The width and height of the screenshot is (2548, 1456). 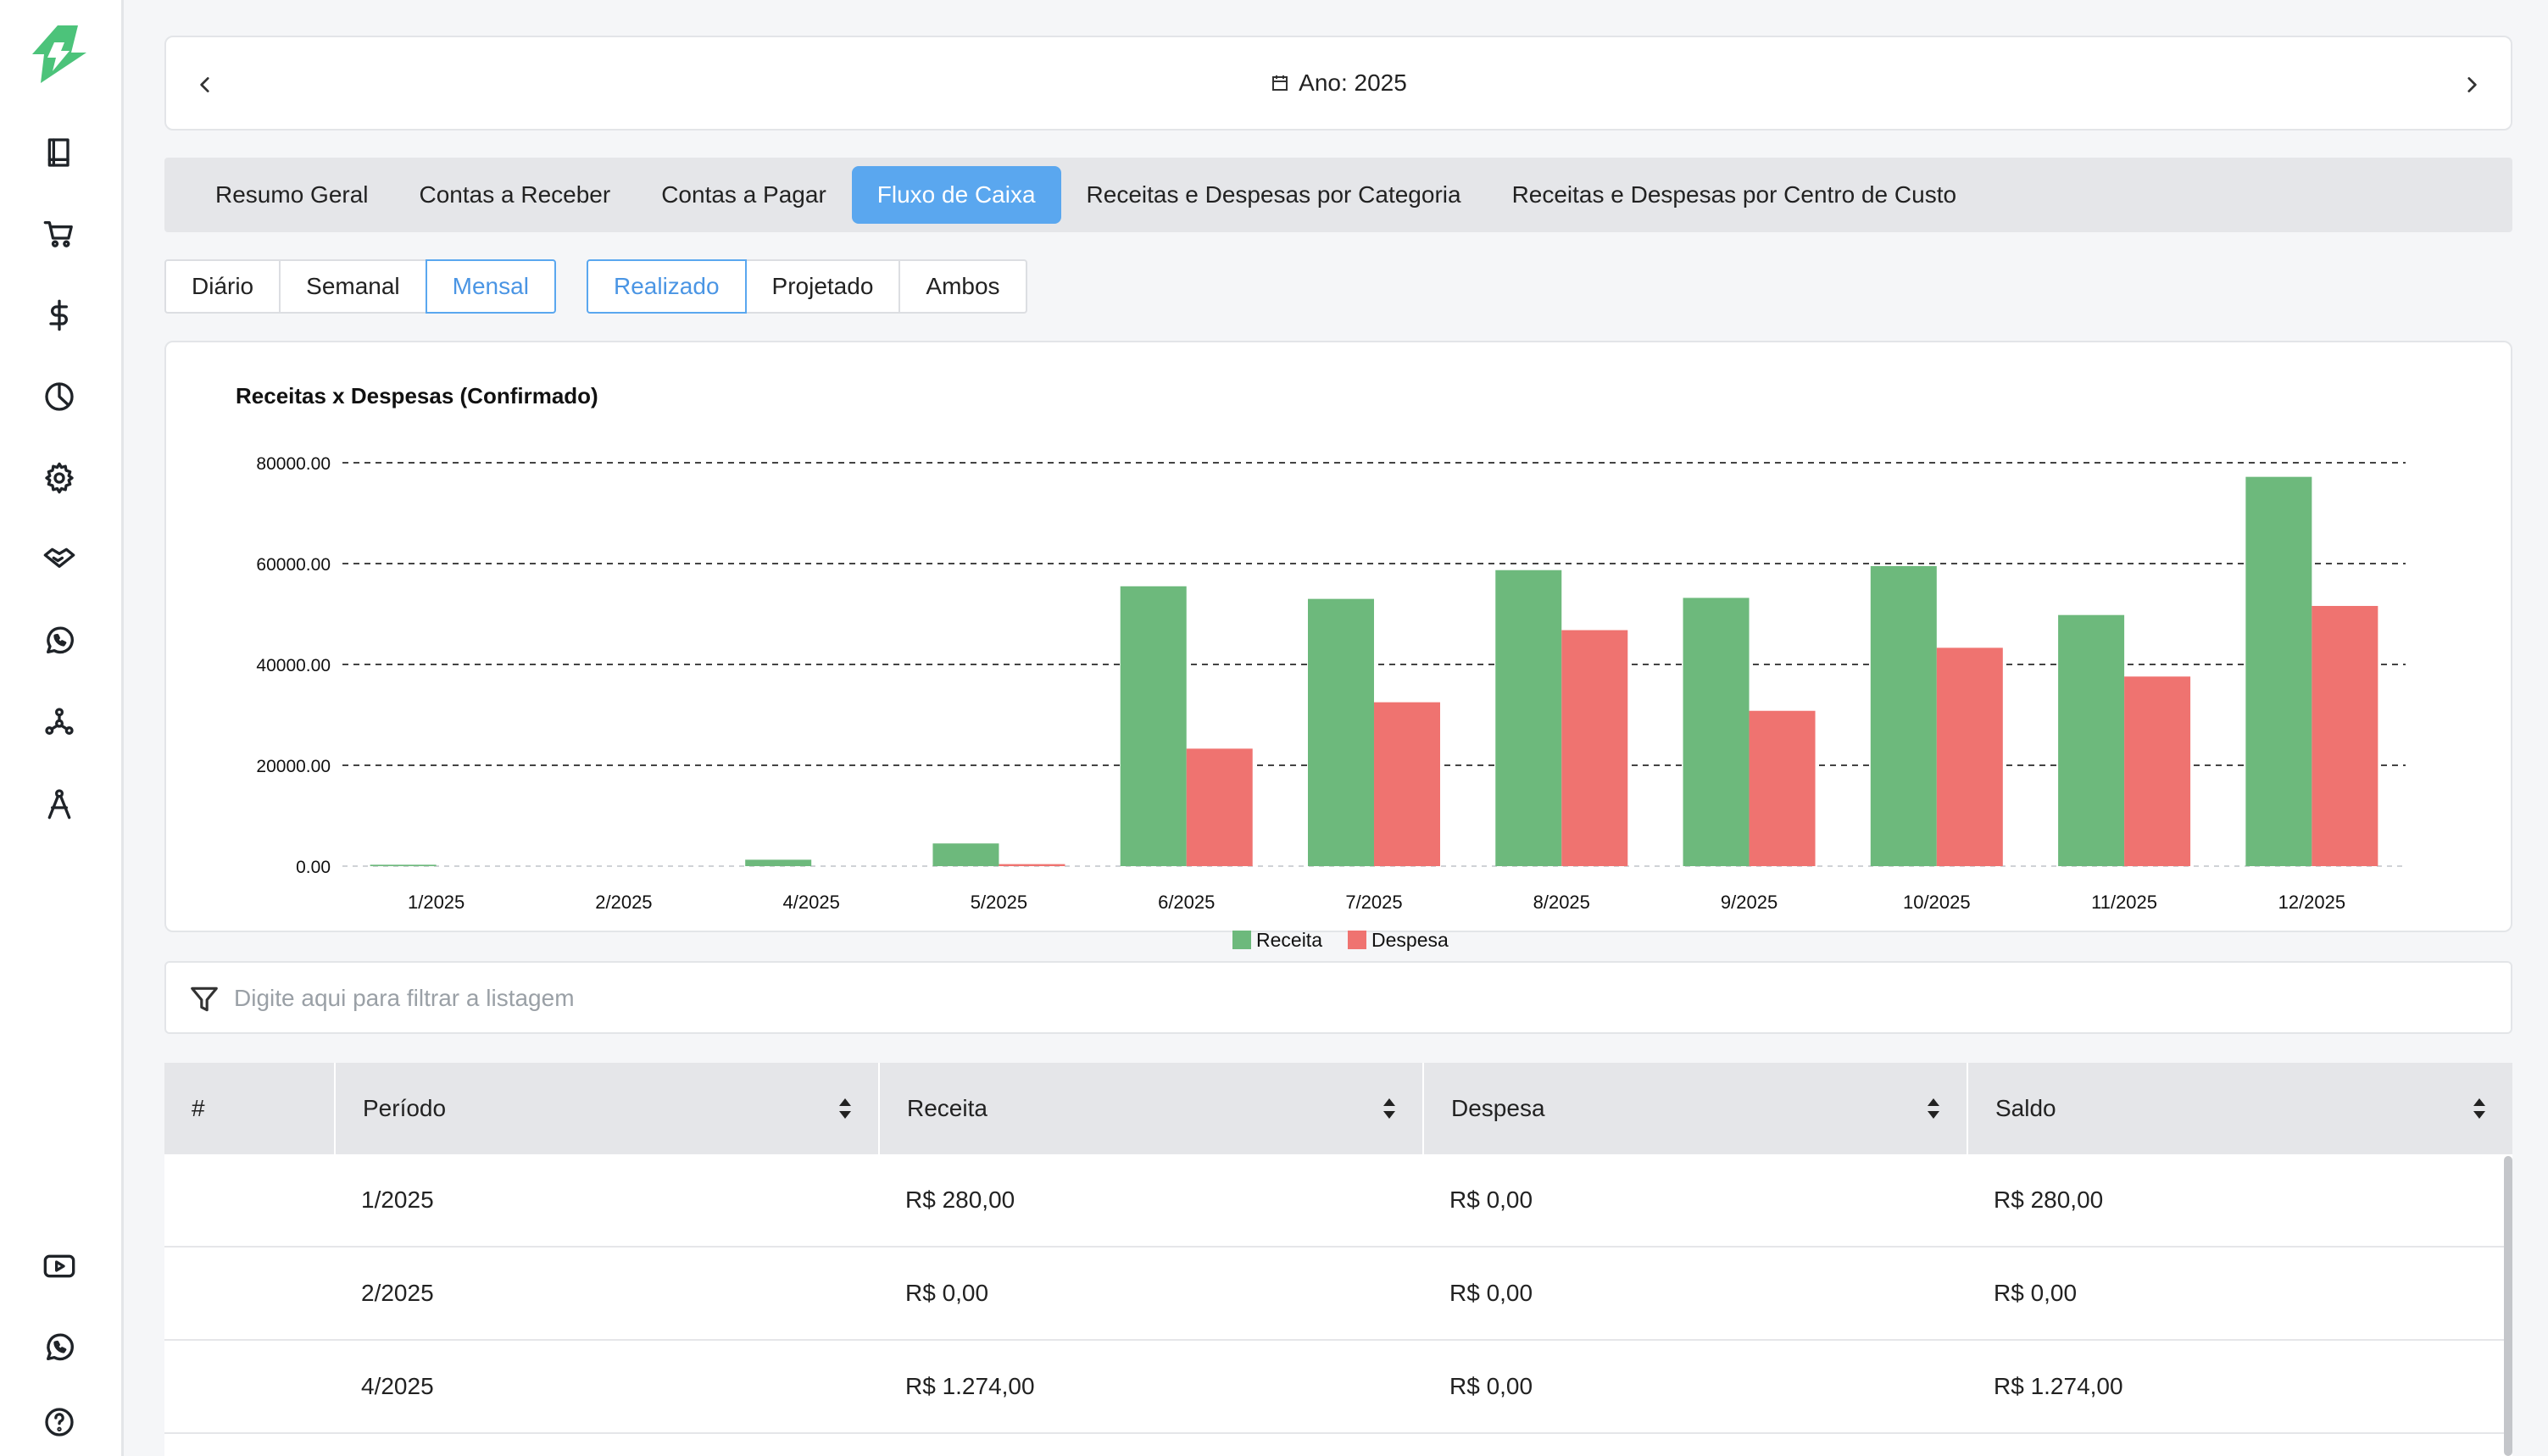 What do you see at coordinates (293, 767) in the screenshot?
I see `y-tick-label: 20000.00` at bounding box center [293, 767].